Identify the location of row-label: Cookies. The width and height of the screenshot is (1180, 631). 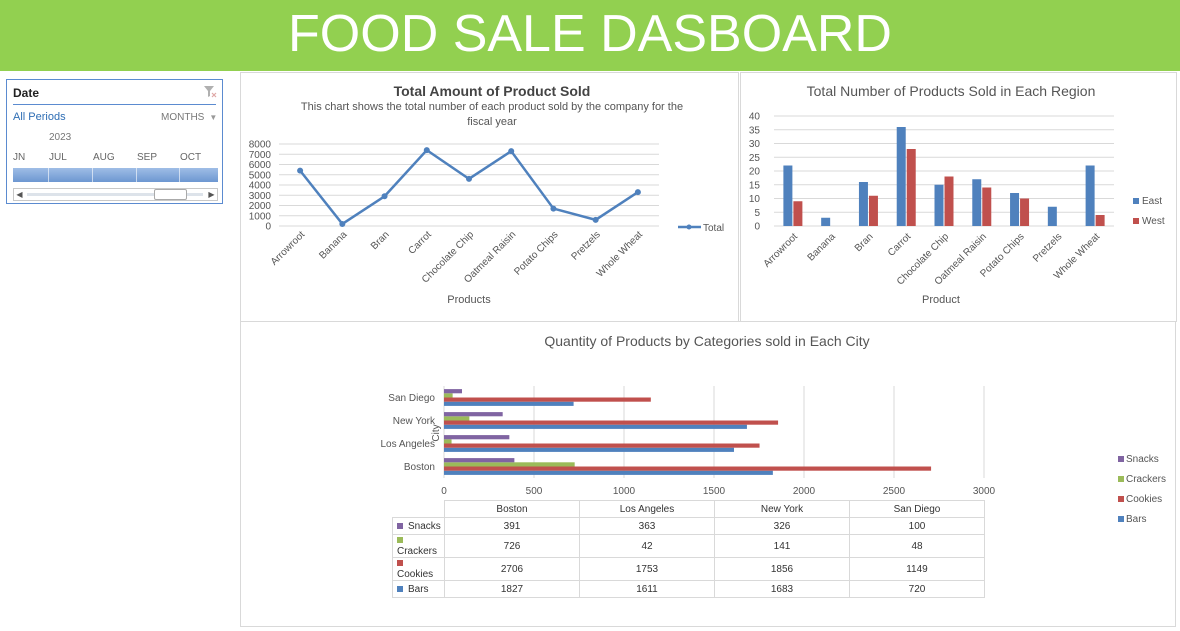
(418, 569).